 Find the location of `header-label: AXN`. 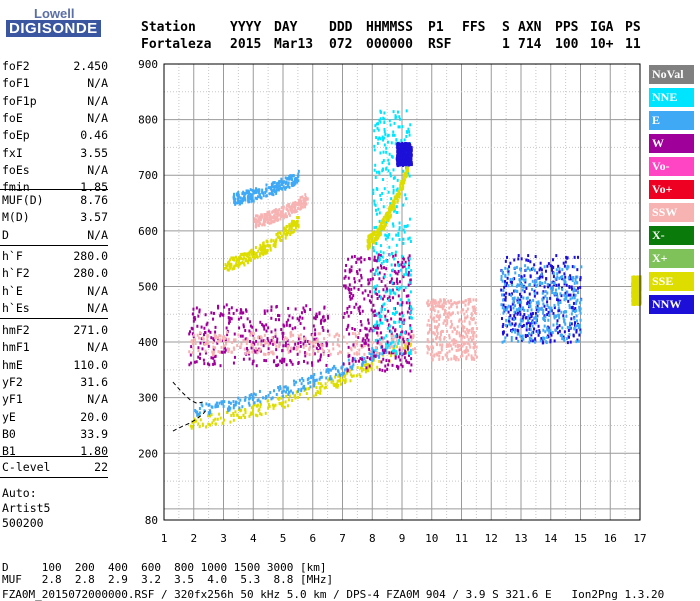

header-label: AXN is located at coordinates (530, 27).